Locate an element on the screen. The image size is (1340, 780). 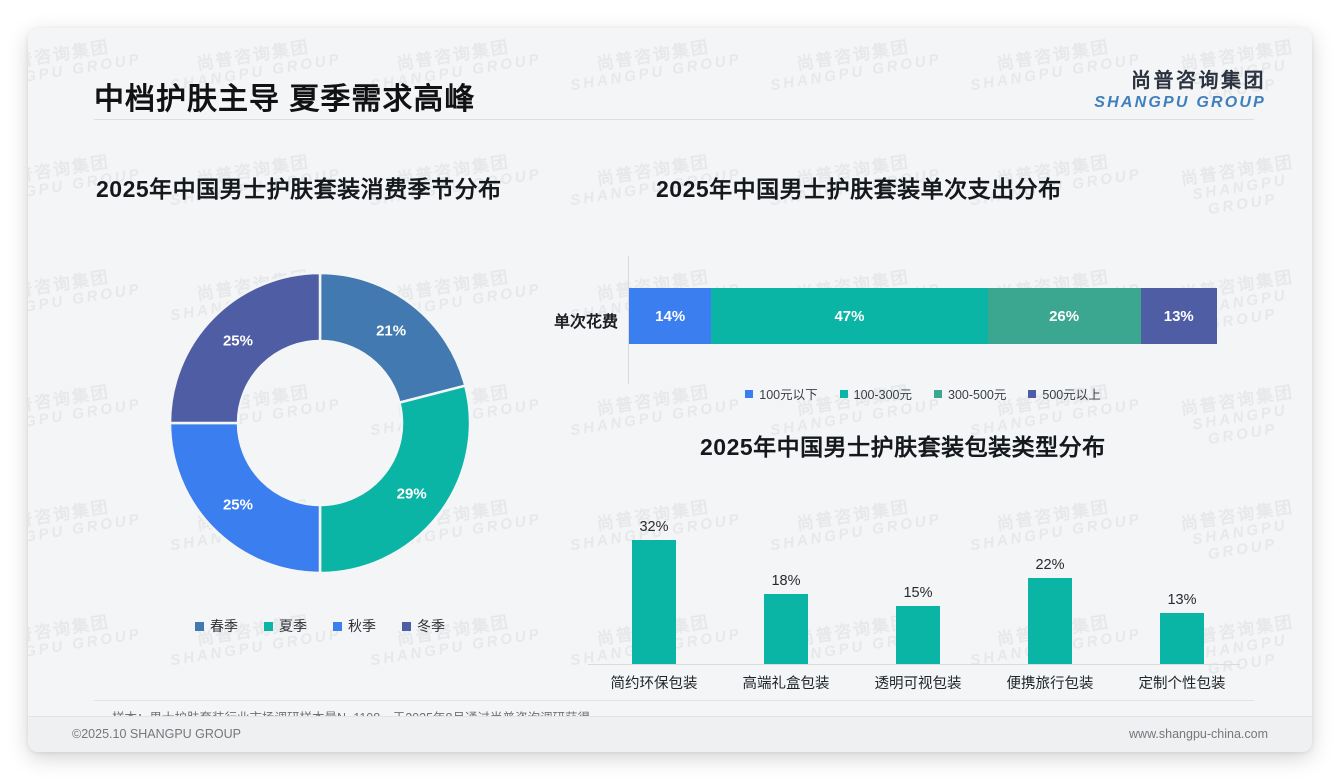
legend-label: 100元以下 is located at coordinates (788, 395).